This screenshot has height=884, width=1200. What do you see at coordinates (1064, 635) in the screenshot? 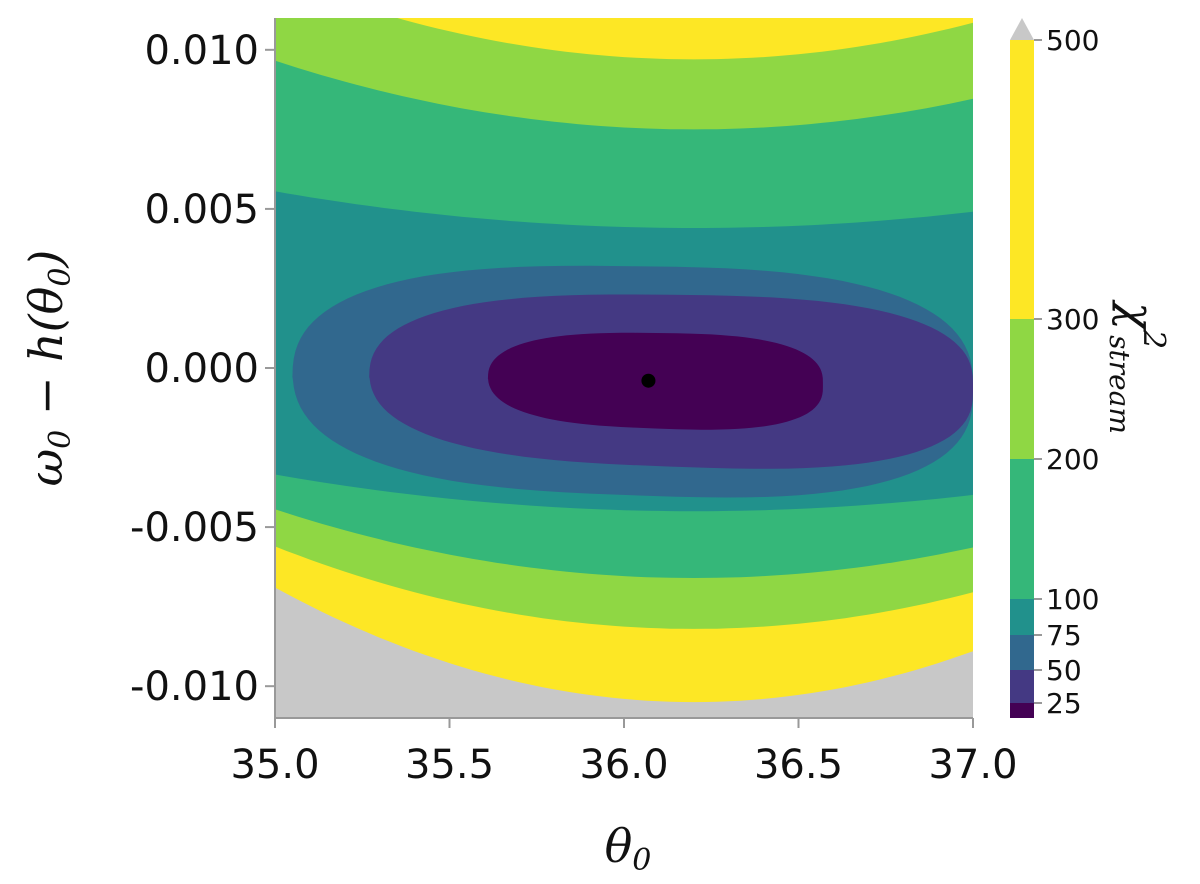
I see `colorbar-tick-label: 75` at bounding box center [1064, 635].